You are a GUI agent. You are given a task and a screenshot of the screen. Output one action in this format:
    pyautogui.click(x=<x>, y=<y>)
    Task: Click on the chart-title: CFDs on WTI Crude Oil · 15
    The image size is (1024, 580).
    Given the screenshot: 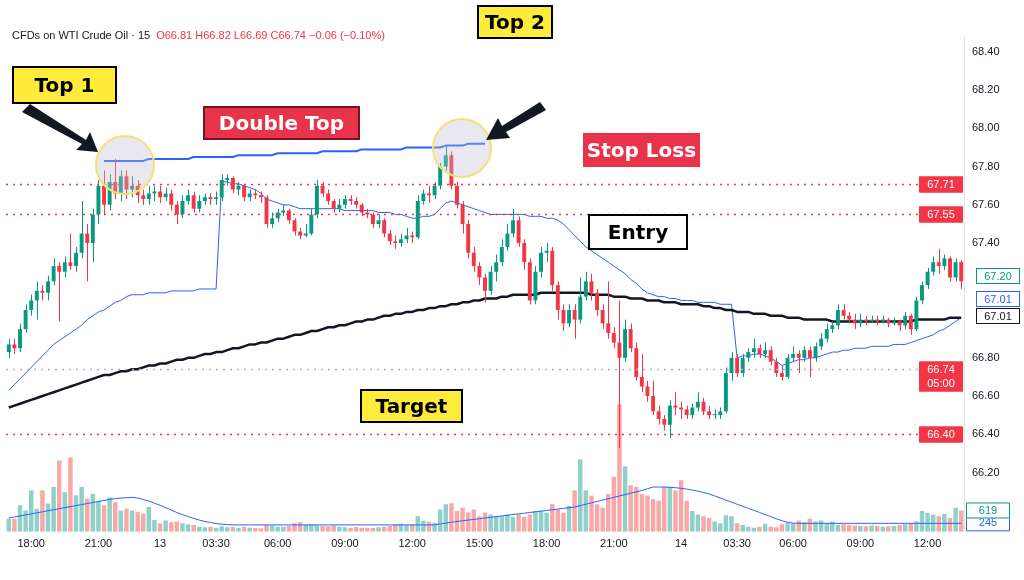 What is the action you would take?
    pyautogui.click(x=81, y=35)
    